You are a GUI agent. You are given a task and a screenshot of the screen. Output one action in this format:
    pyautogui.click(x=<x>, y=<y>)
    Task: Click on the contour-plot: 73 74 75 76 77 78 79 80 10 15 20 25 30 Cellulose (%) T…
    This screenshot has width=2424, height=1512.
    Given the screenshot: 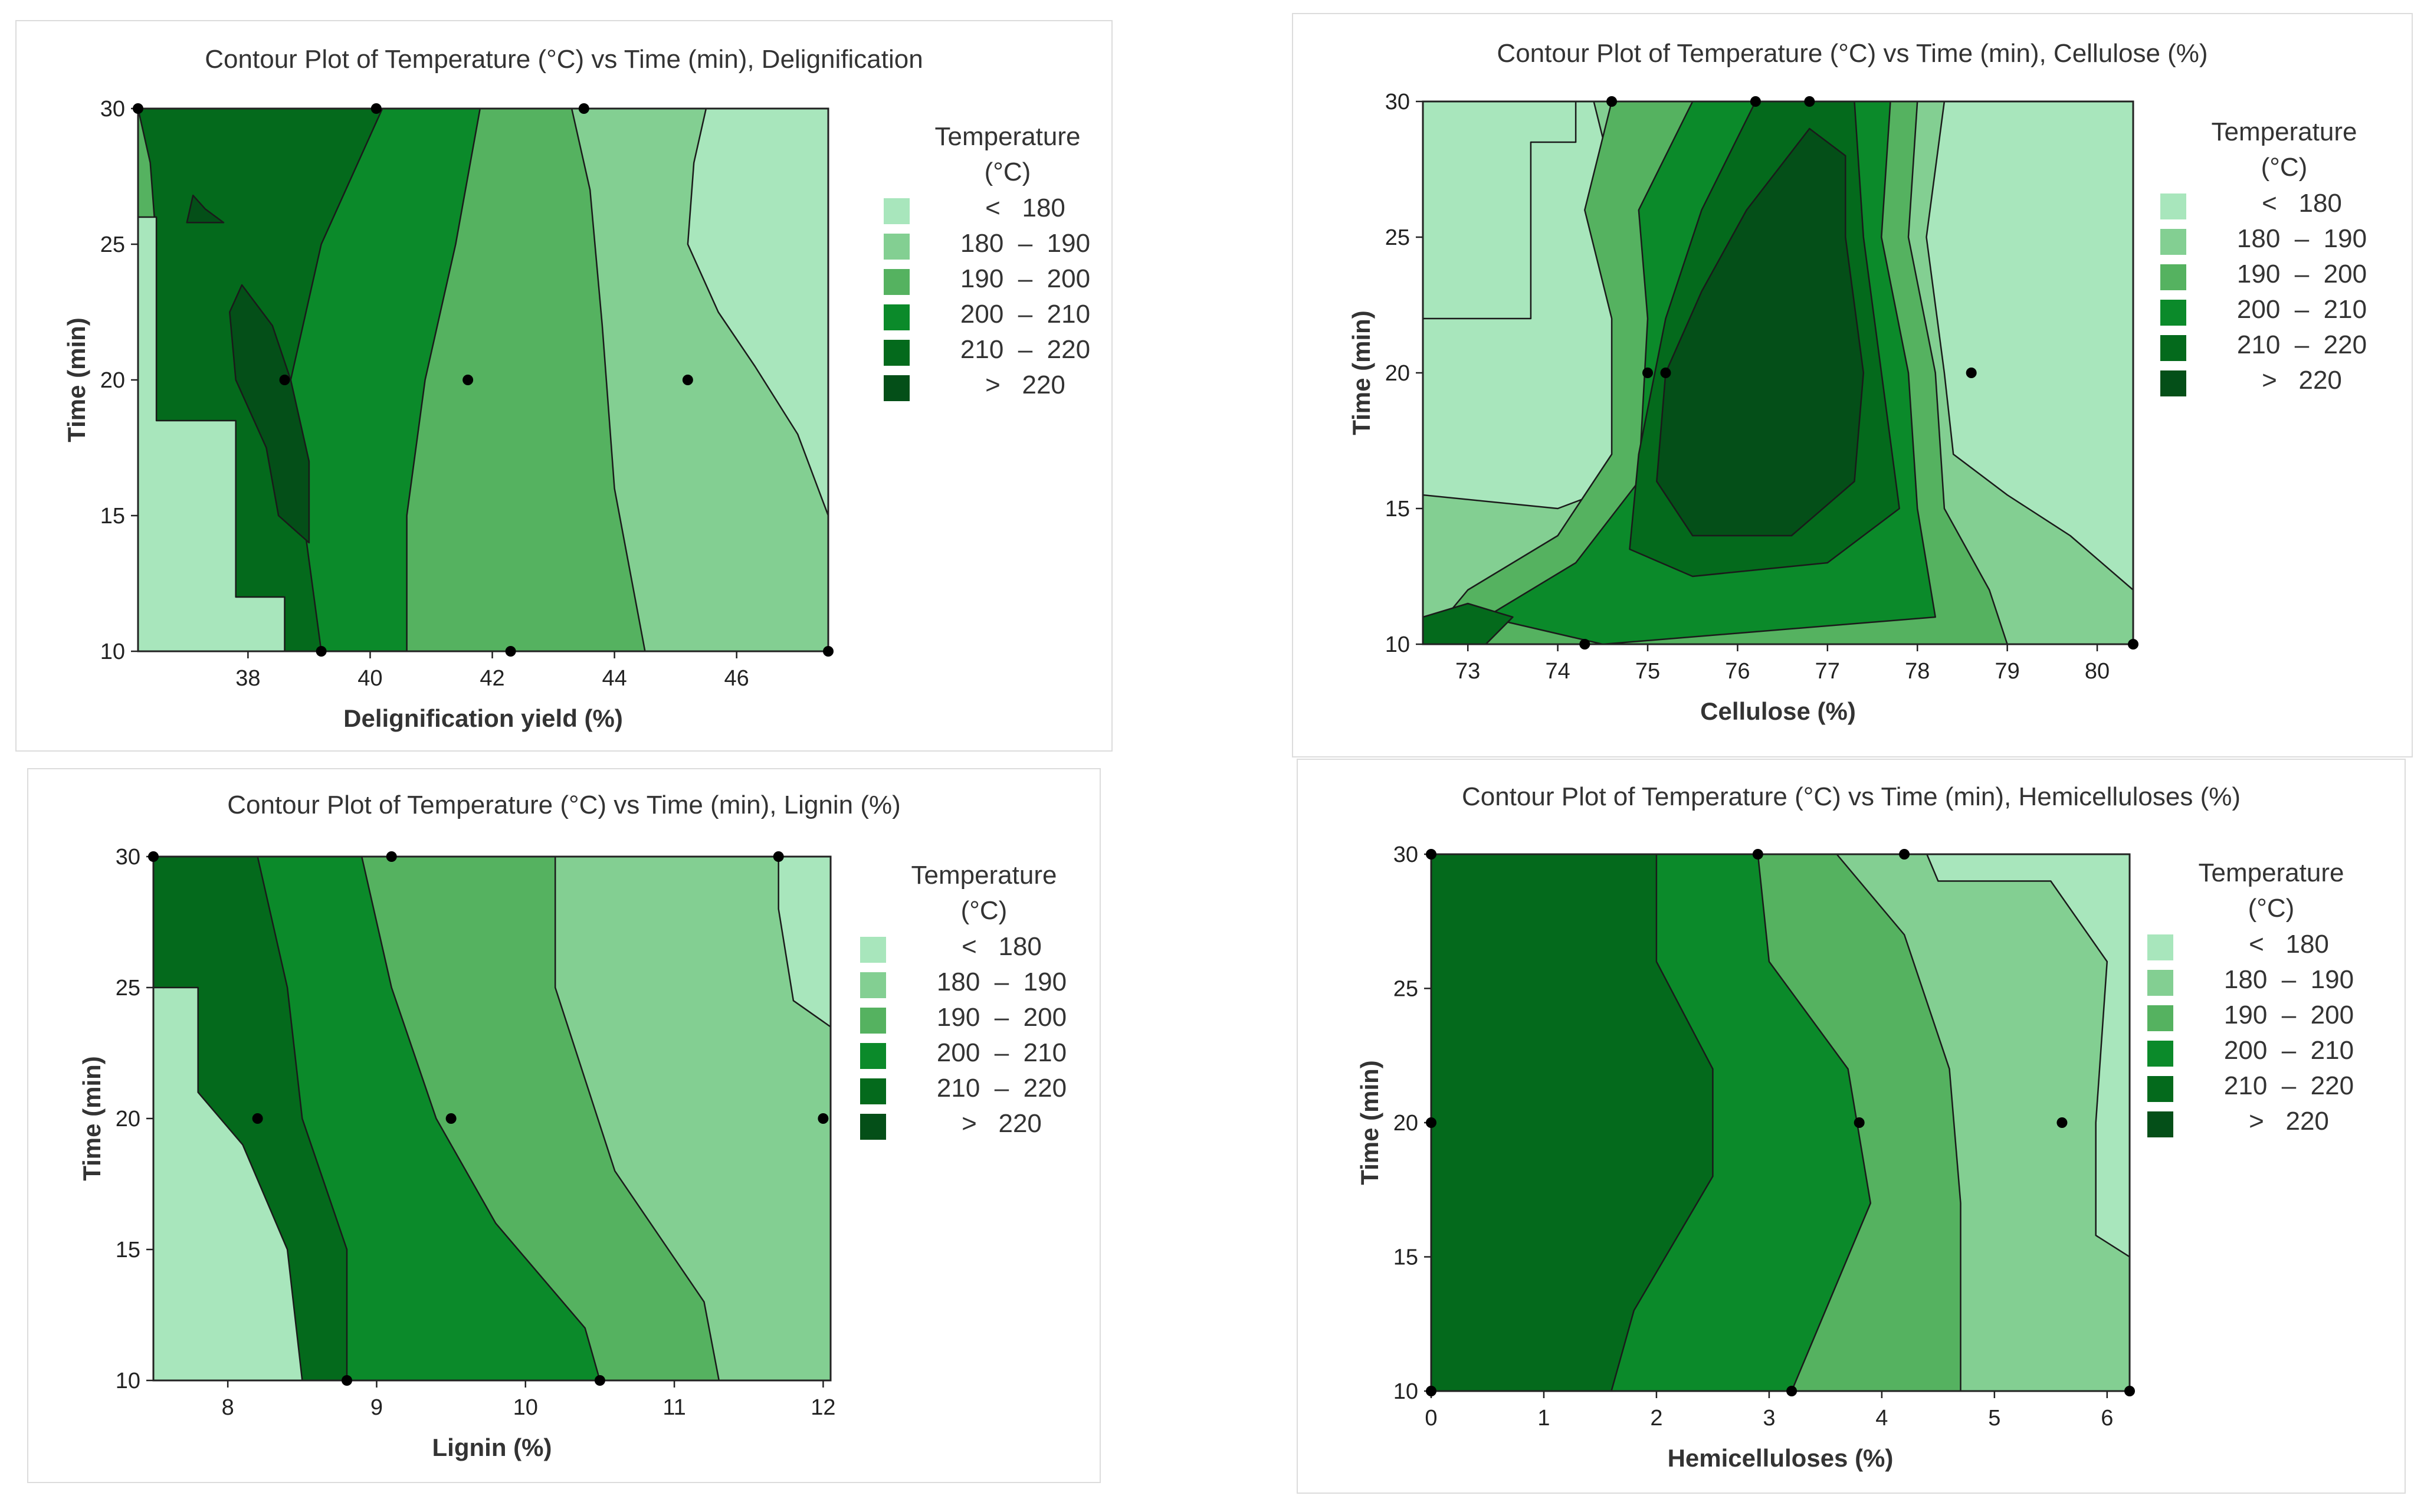 What is the action you would take?
    pyautogui.click(x=1742, y=407)
    